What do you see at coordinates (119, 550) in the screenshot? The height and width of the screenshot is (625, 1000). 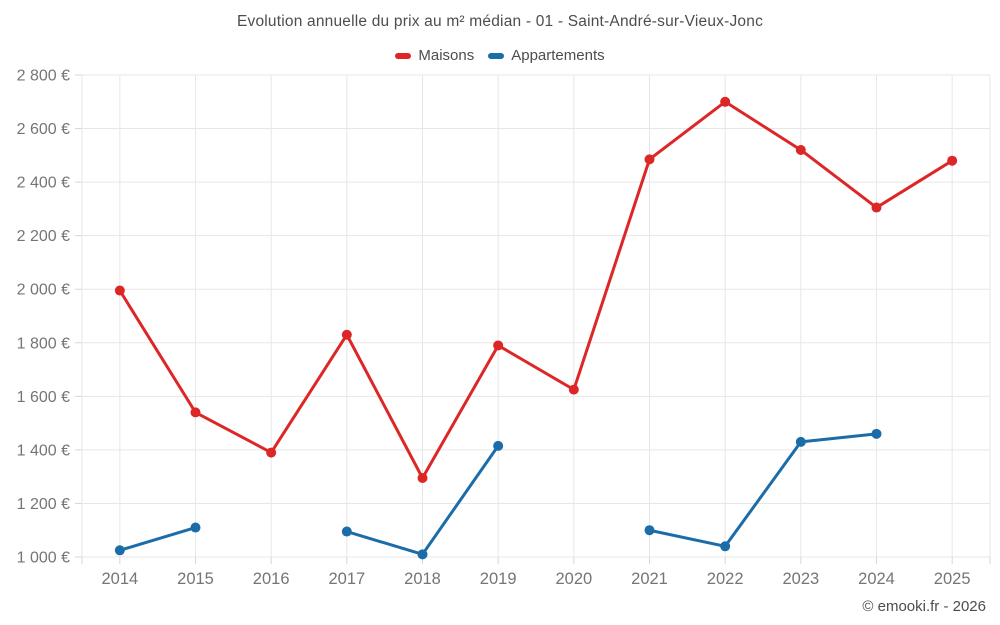 I see `point-appartements-2014` at bounding box center [119, 550].